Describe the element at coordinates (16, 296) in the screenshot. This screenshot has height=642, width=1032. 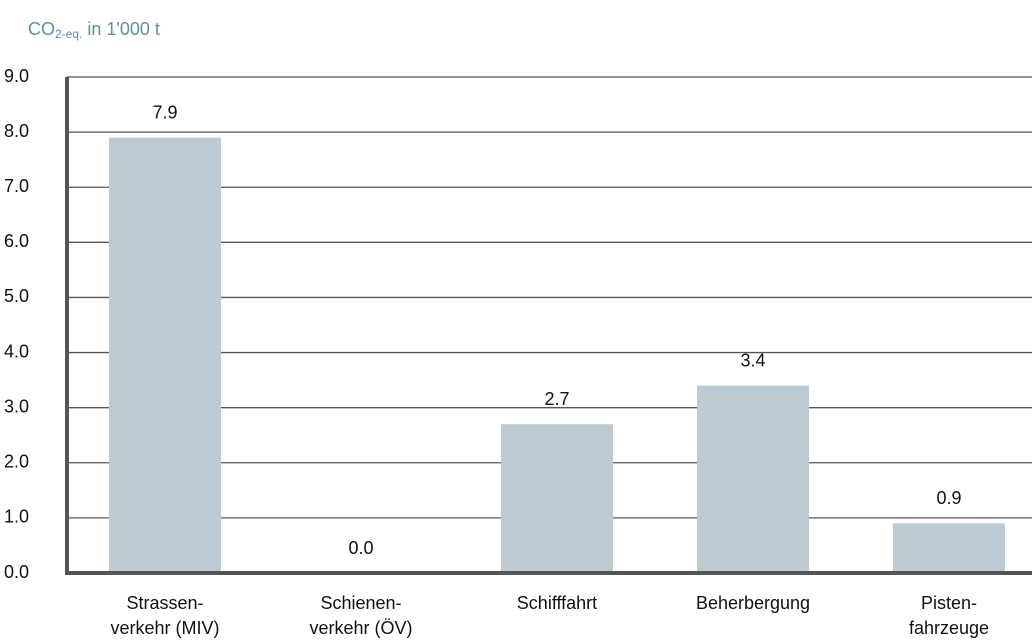
I see `y-tick-label: 5.0` at that location.